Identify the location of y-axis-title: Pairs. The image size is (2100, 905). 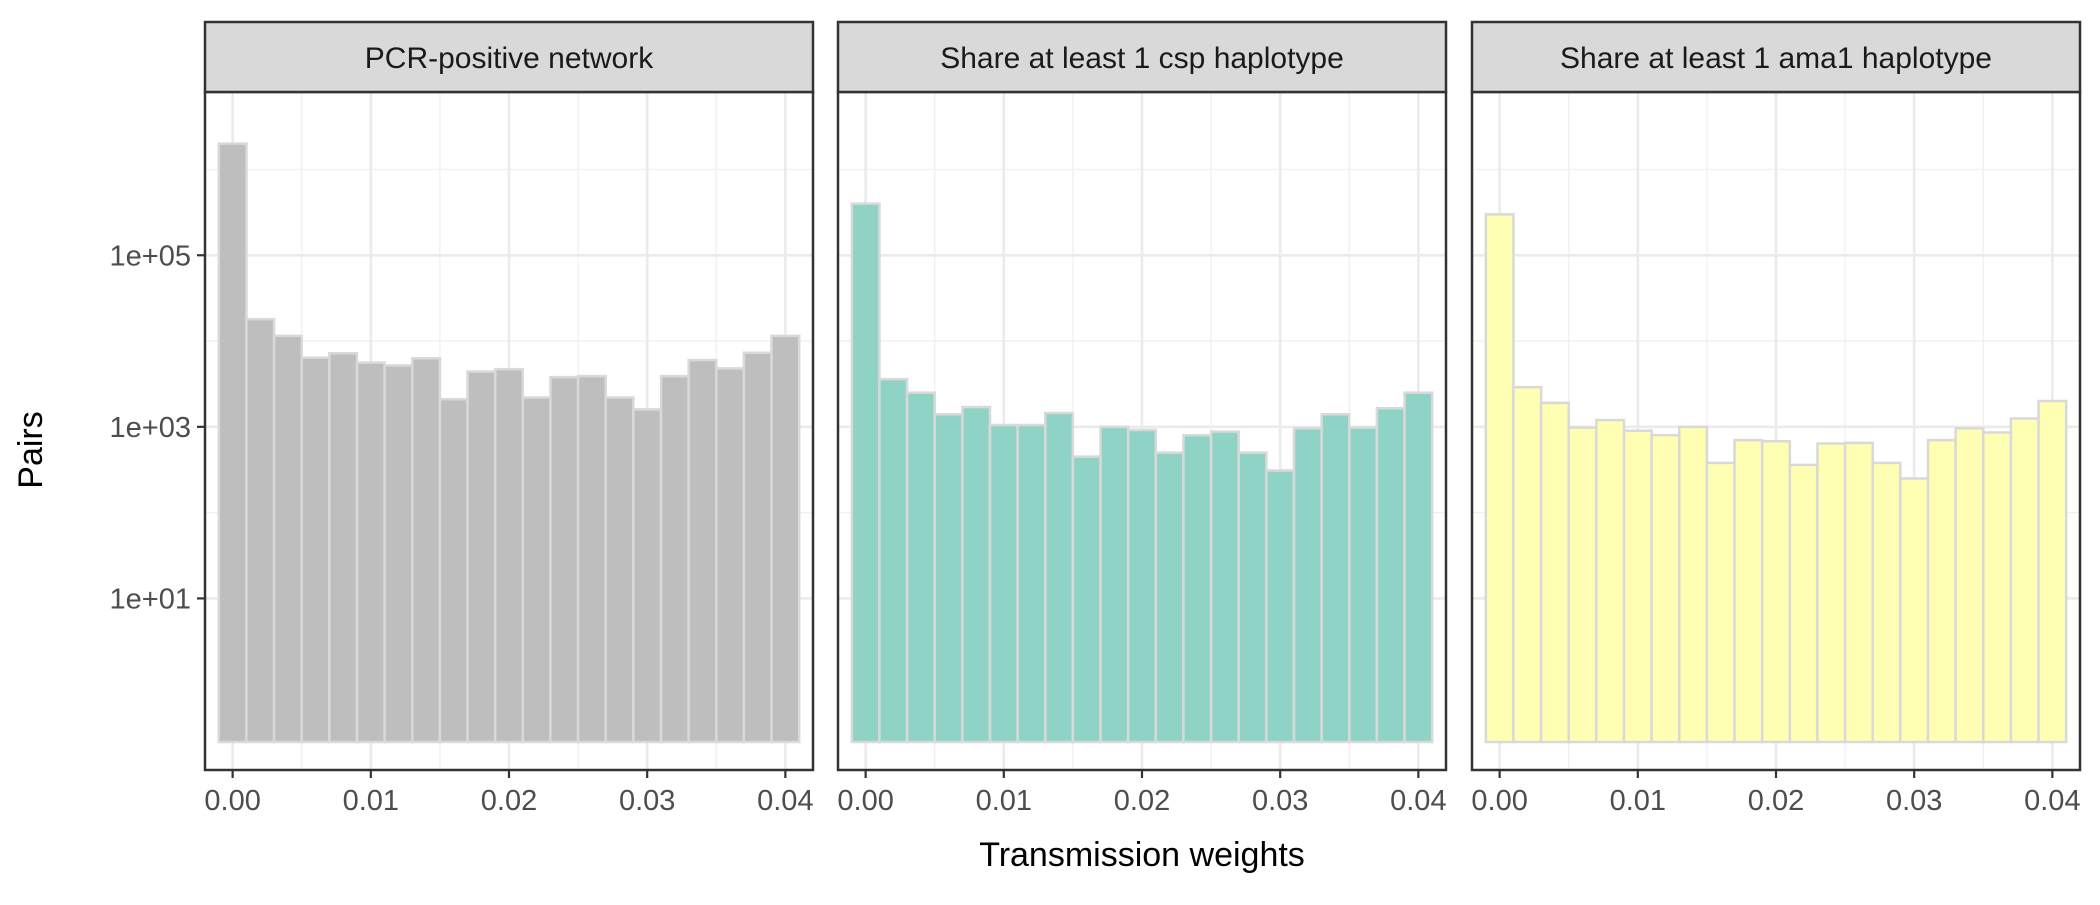
(31, 449).